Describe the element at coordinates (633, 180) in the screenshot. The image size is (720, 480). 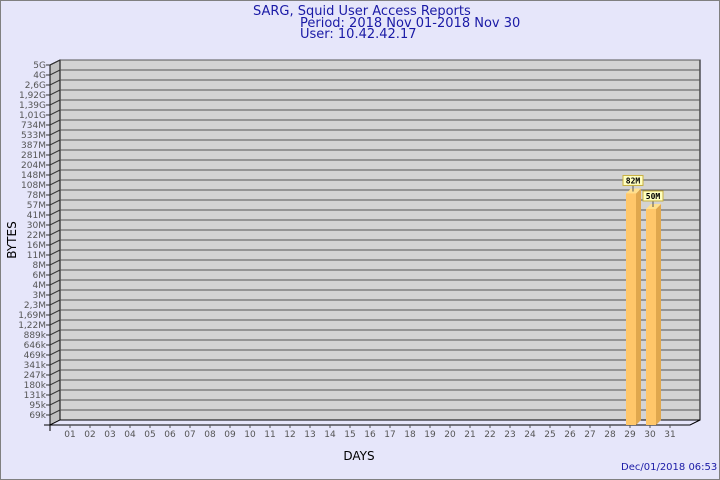
I see `data-label: 82M` at that location.